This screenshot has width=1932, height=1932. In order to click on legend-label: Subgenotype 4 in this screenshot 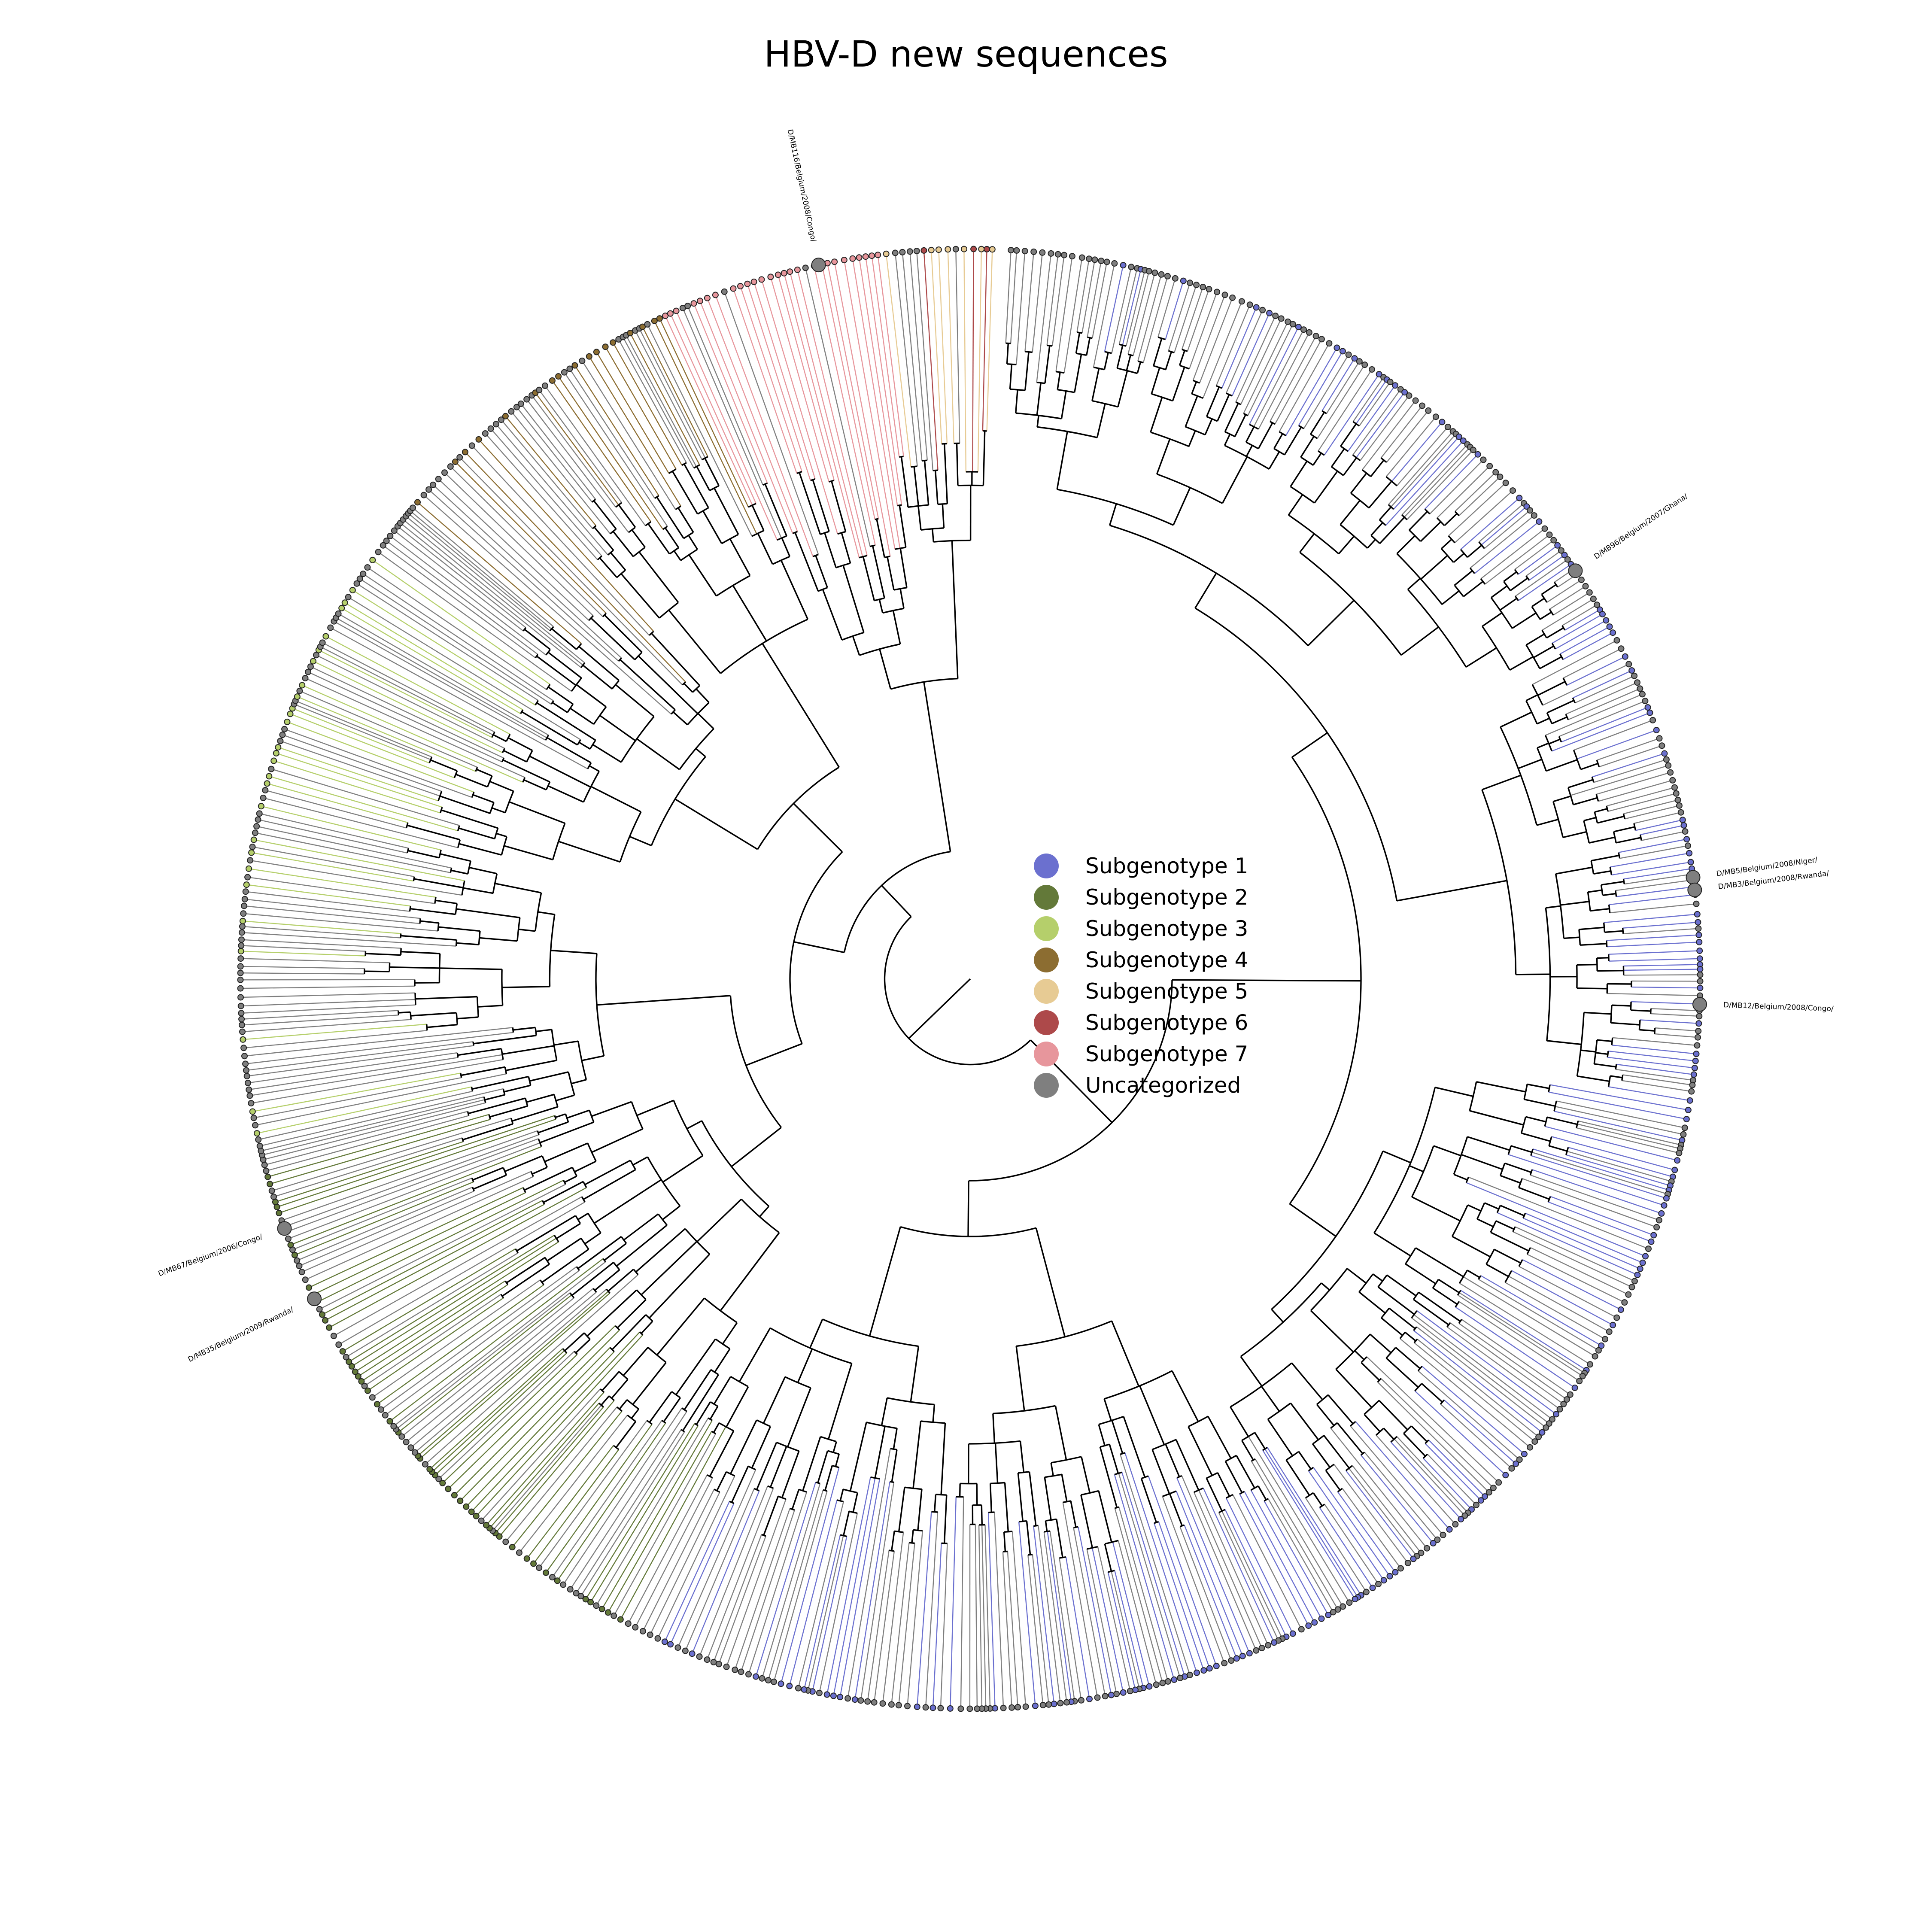, I will do `click(1166, 960)`.